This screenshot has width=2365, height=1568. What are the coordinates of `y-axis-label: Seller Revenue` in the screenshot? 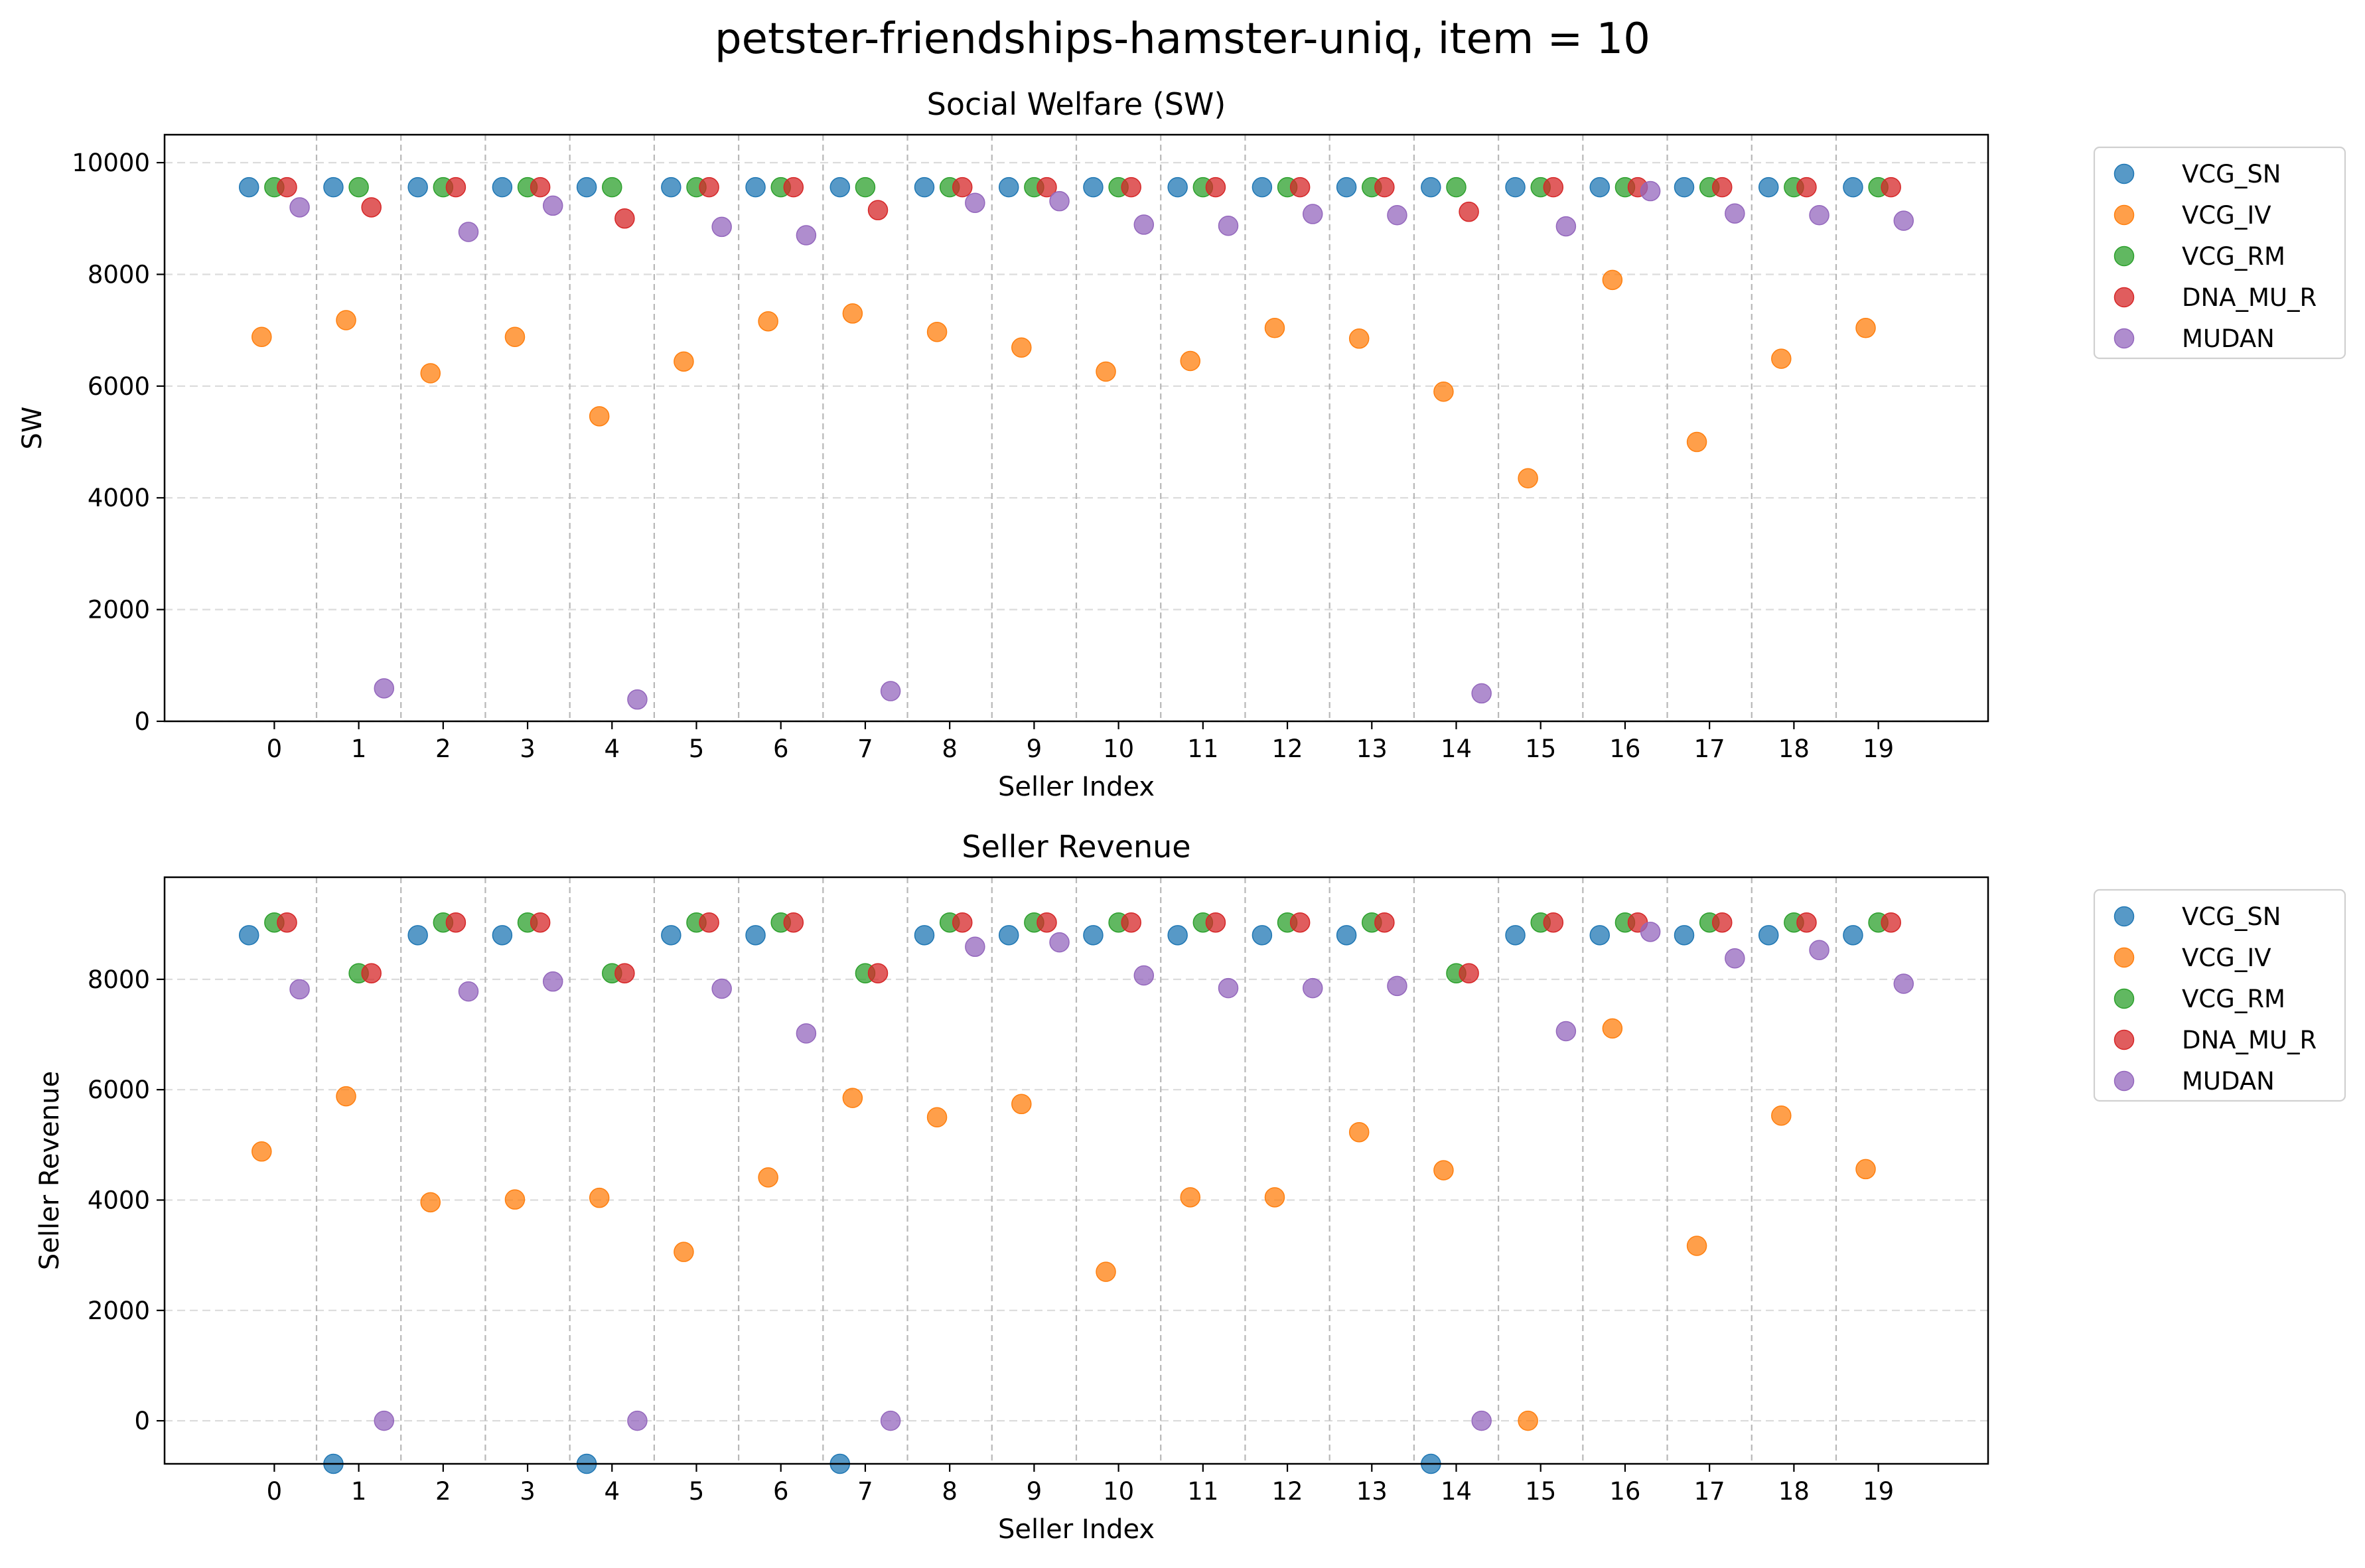 It's located at (50, 1170).